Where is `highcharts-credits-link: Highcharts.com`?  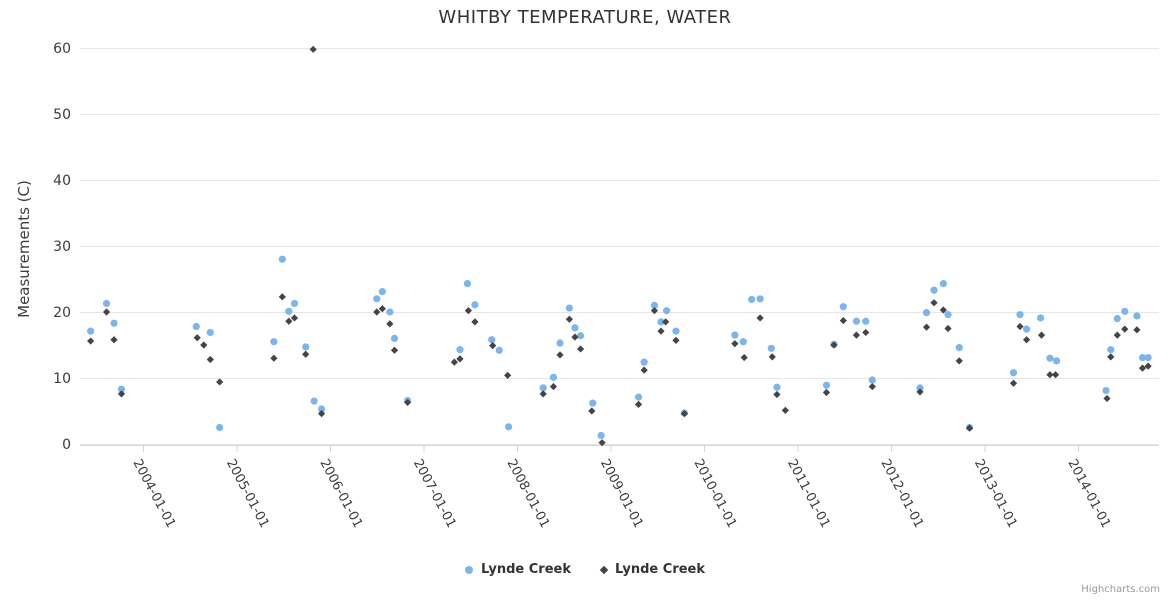 highcharts-credits-link: Highcharts.com is located at coordinates (1120, 589).